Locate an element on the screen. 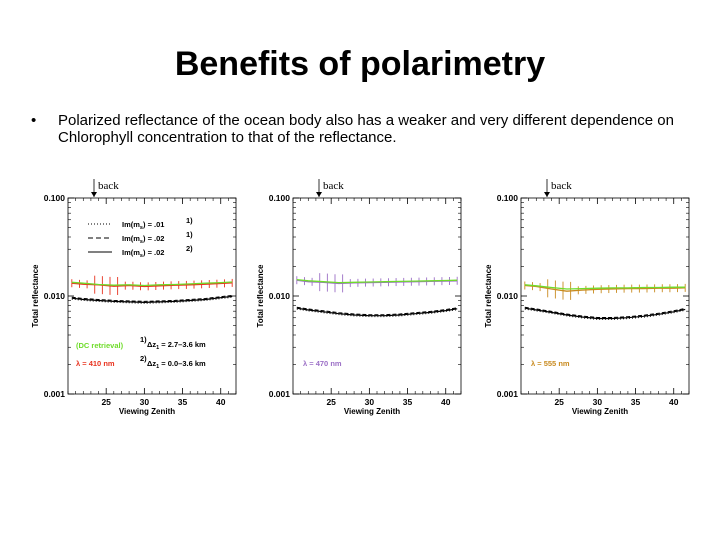  annotation-wavelength: λ = 410 nm is located at coordinates (95, 363).